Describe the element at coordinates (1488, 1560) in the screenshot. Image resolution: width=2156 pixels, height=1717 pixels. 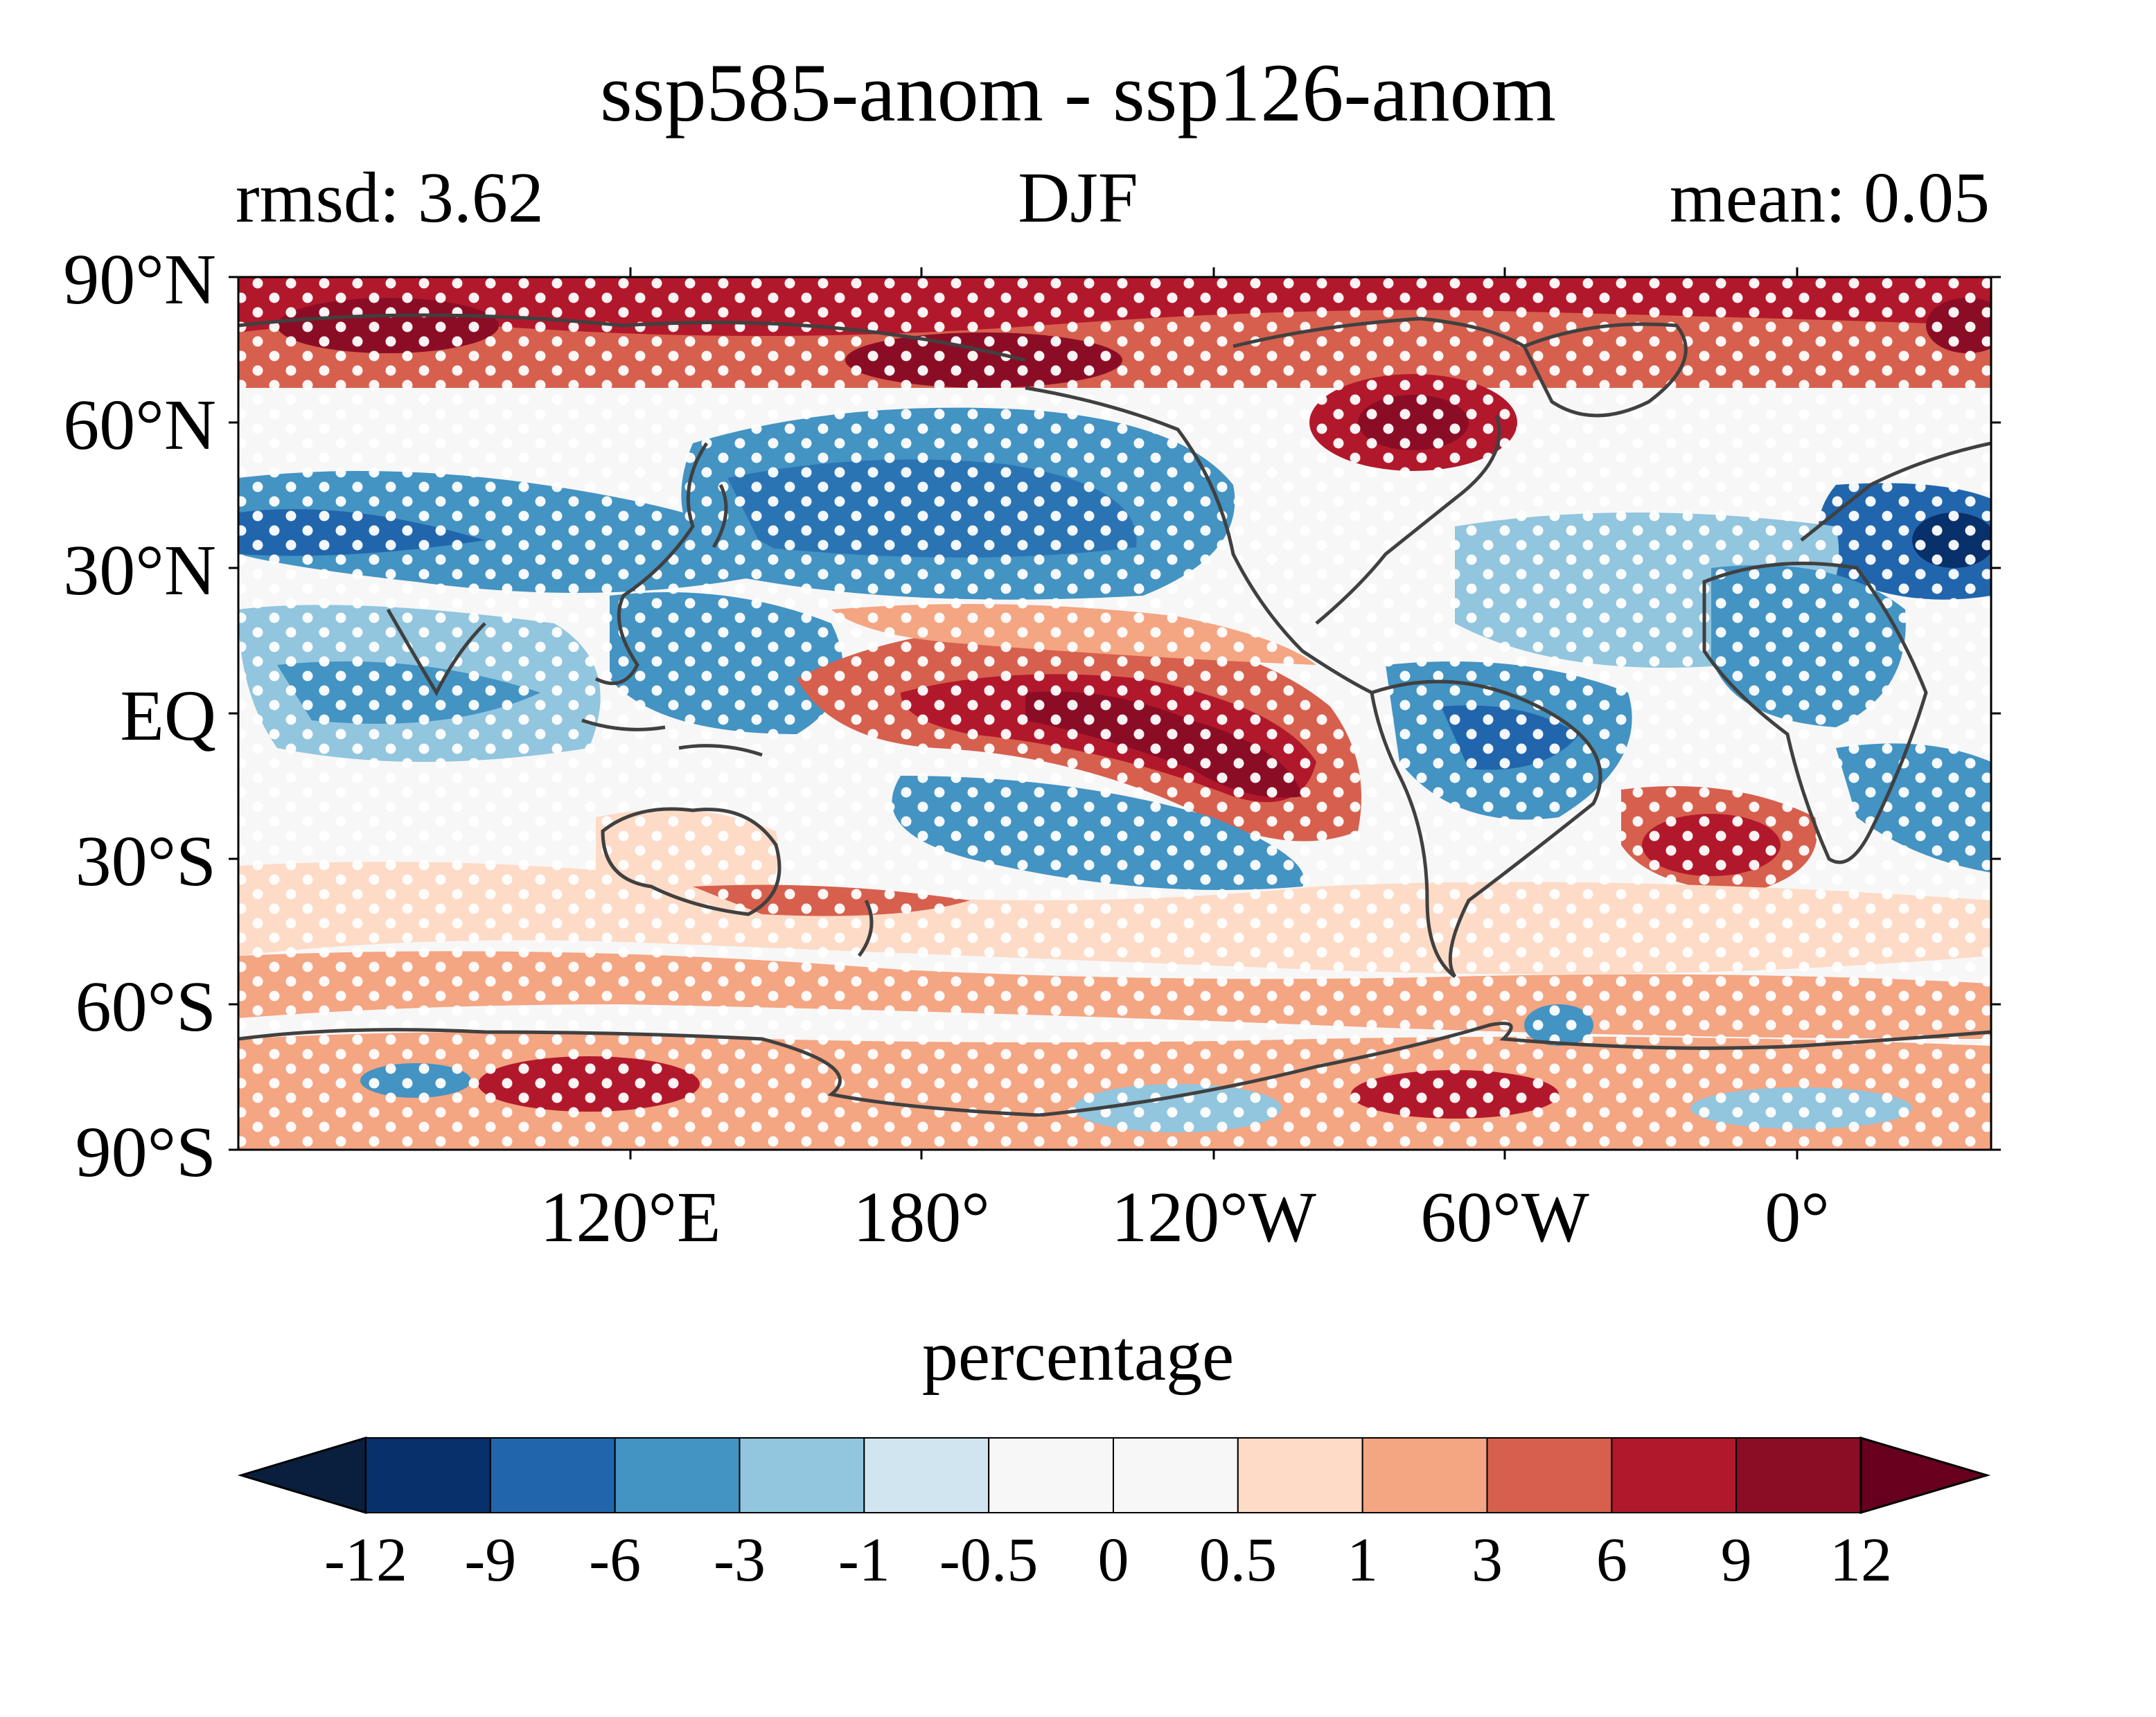
I see `colorbar-tick-label: 3` at that location.